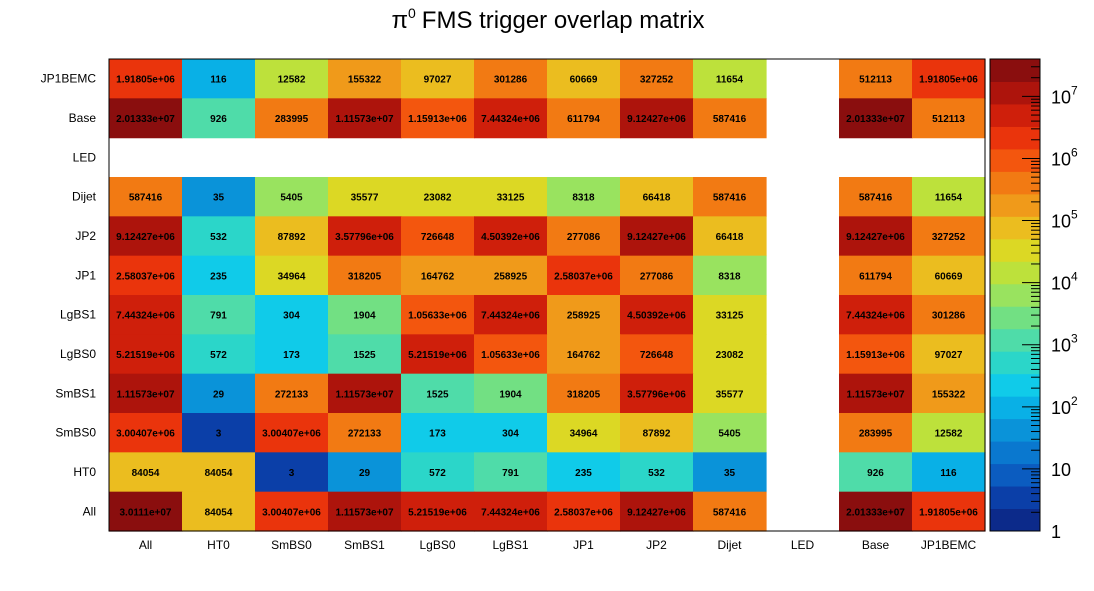  Describe the element at coordinates (1074, 215) in the screenshot. I see `colorbar-tick-exponent: 5` at that location.